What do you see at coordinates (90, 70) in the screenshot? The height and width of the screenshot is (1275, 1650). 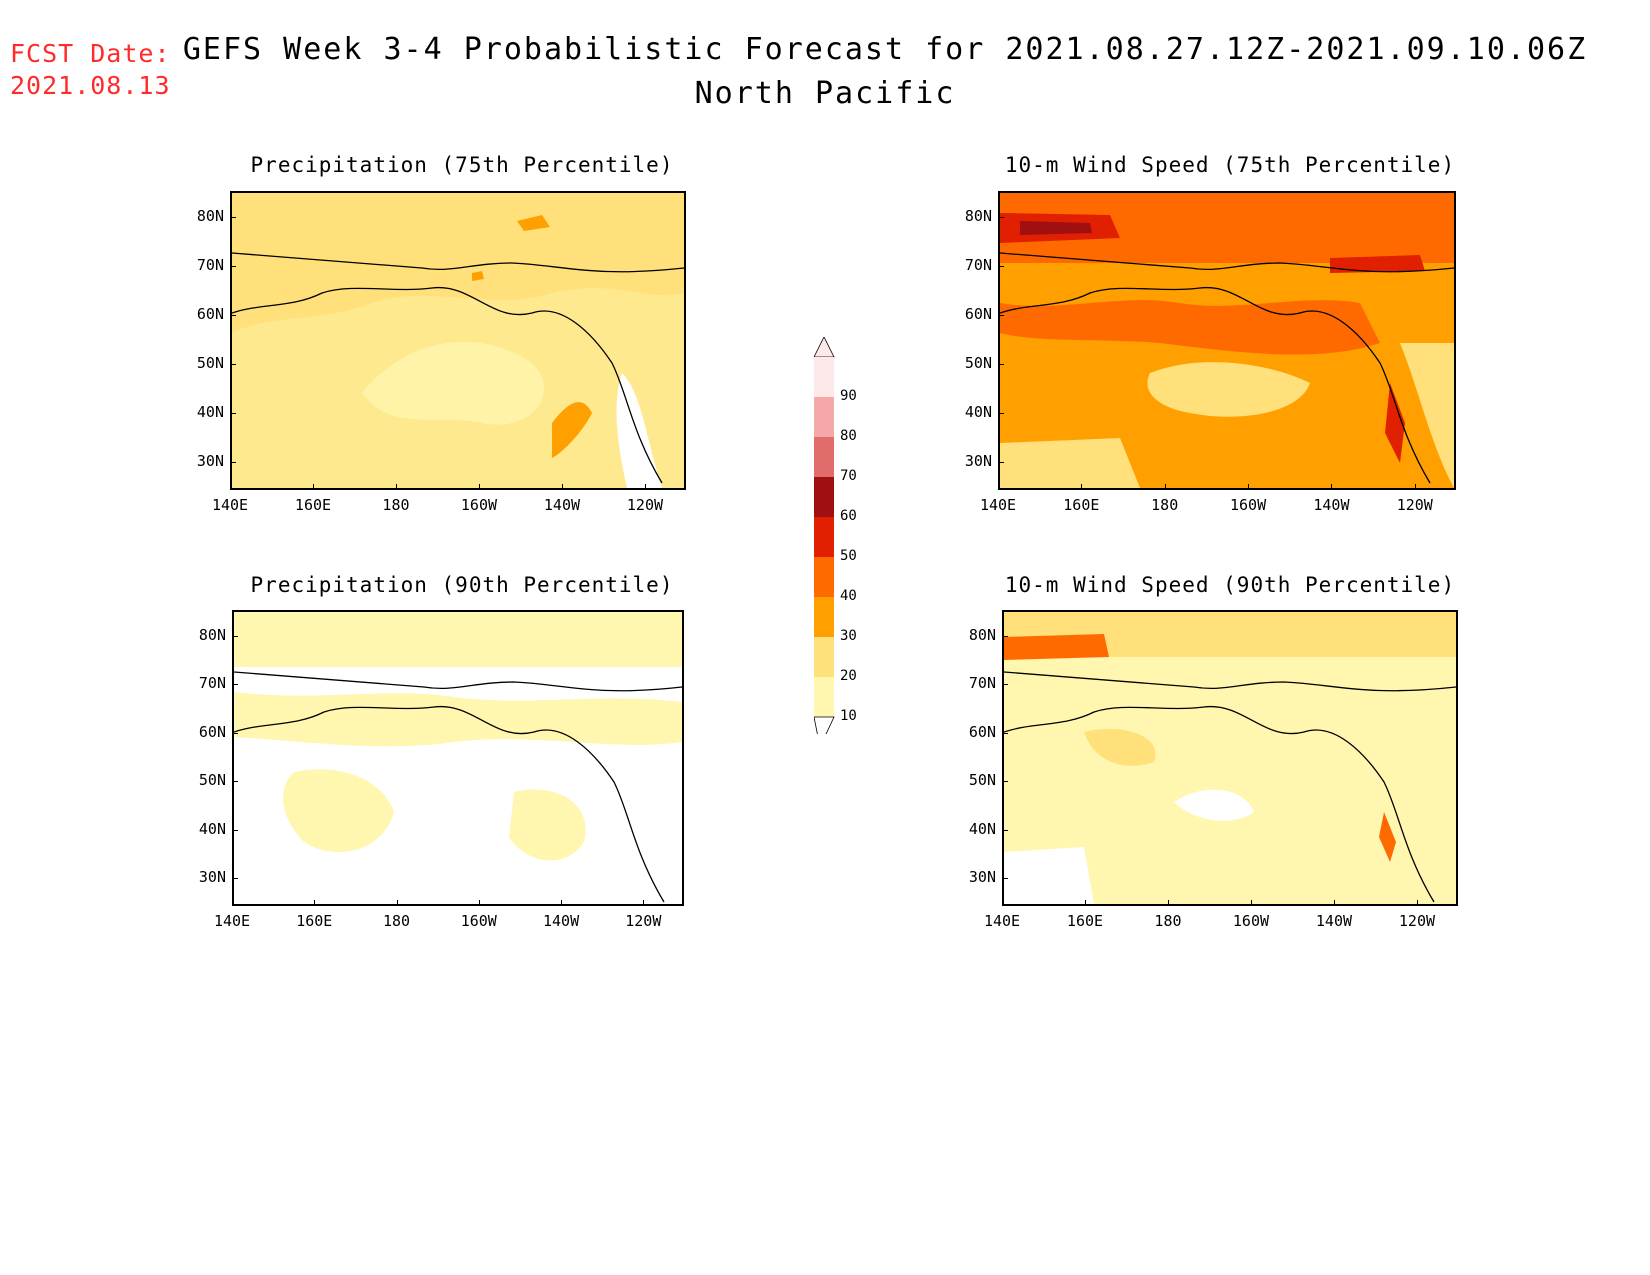 I see `fcst-date-label: FCST Date: 2021.08.13` at bounding box center [90, 70].